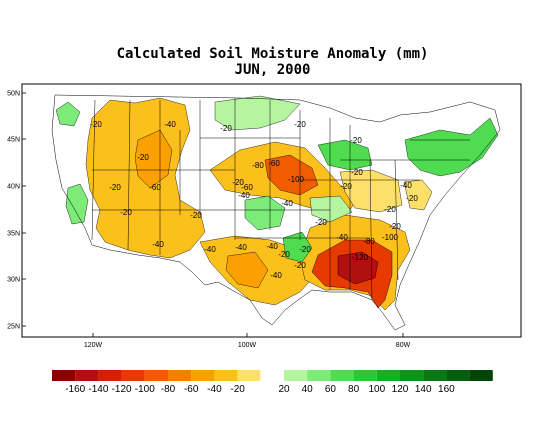 Image resolution: width=545 pixels, height=422 pixels. What do you see at coordinates (272, 70) in the screenshot?
I see `map-subtitle: JUN, 2000` at bounding box center [272, 70].